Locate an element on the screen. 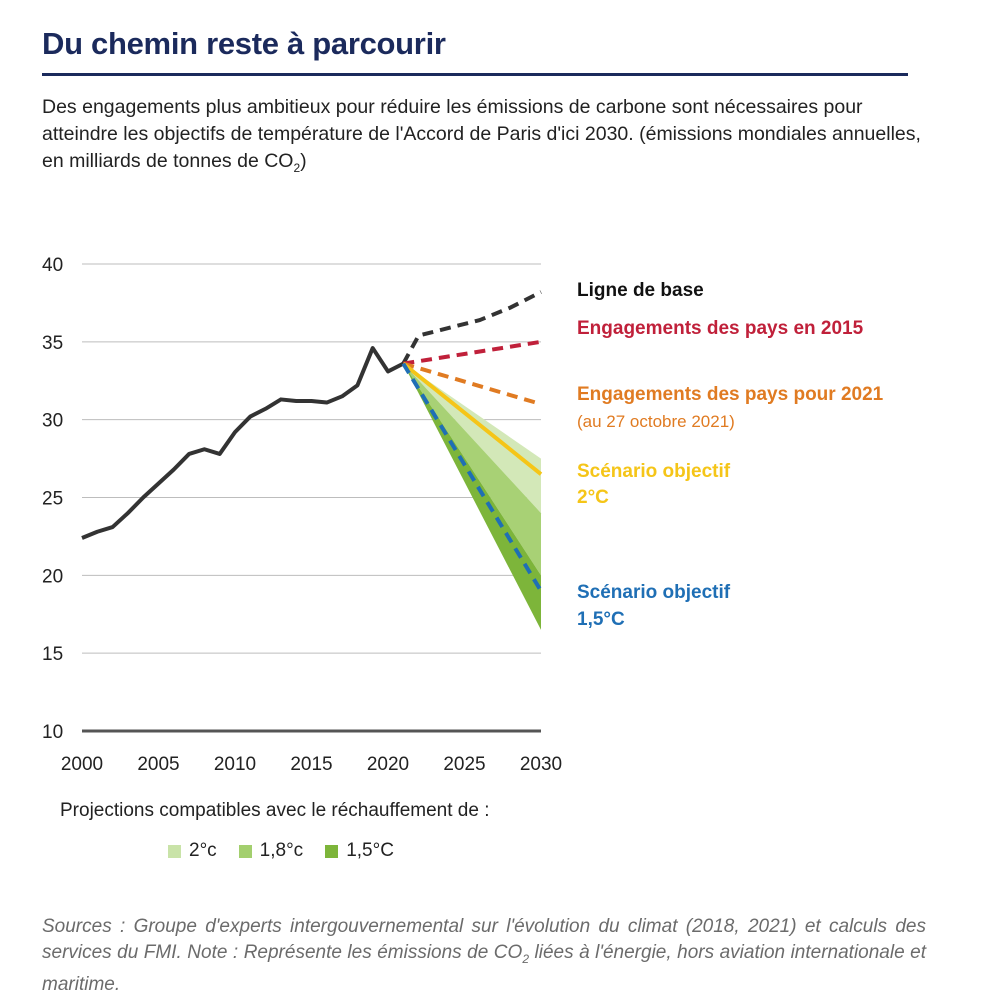 This screenshot has width=1000, height=1000. legend: 2°c 1,8°c 1,5°C is located at coordinates (281, 851).